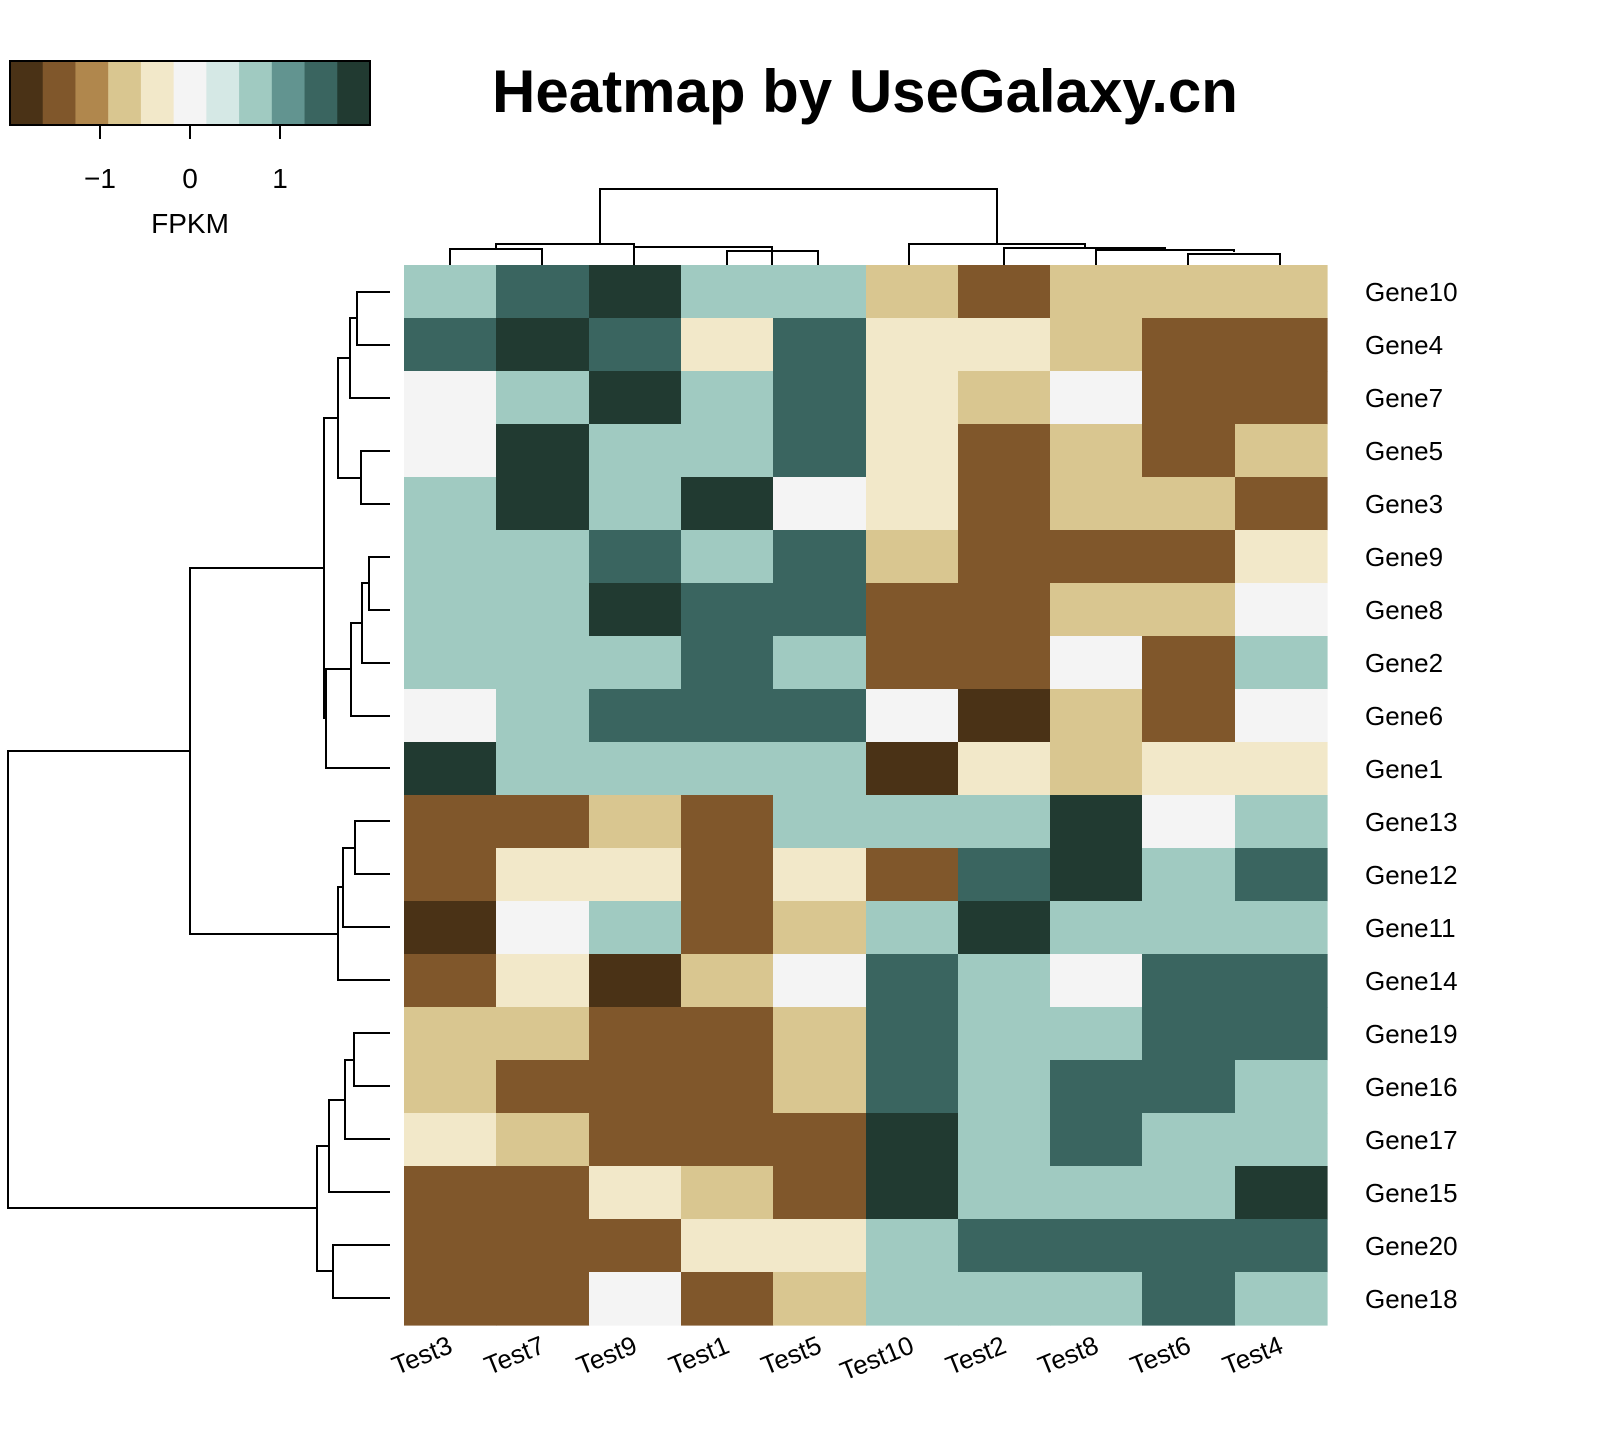 The height and width of the screenshot is (1452, 1602). I want to click on row-label: Gene14, so click(1411, 981).